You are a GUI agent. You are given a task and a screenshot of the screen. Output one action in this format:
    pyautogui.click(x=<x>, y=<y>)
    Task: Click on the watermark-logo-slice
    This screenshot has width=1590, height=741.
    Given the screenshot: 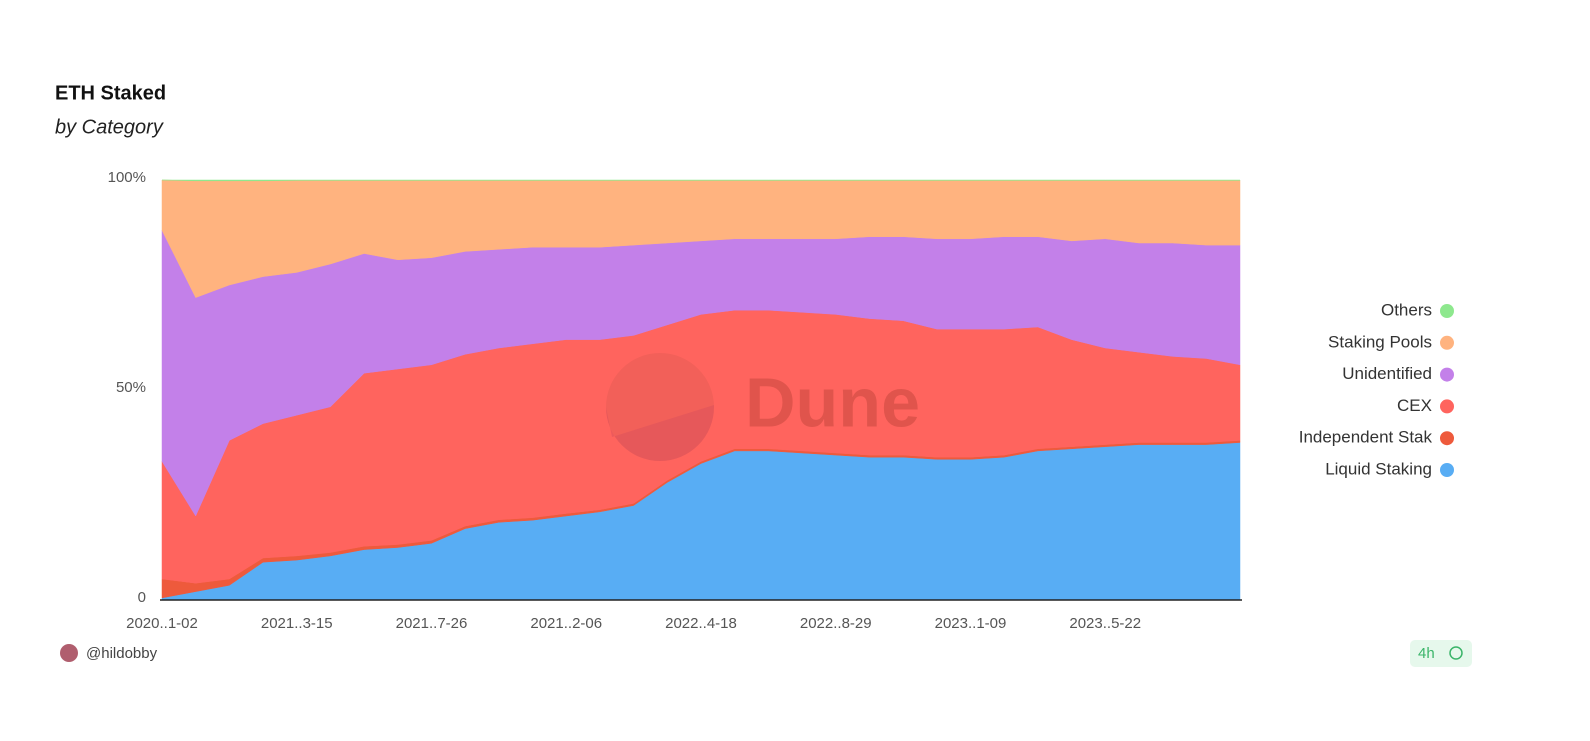 What is the action you would take?
    pyautogui.click(x=660, y=433)
    